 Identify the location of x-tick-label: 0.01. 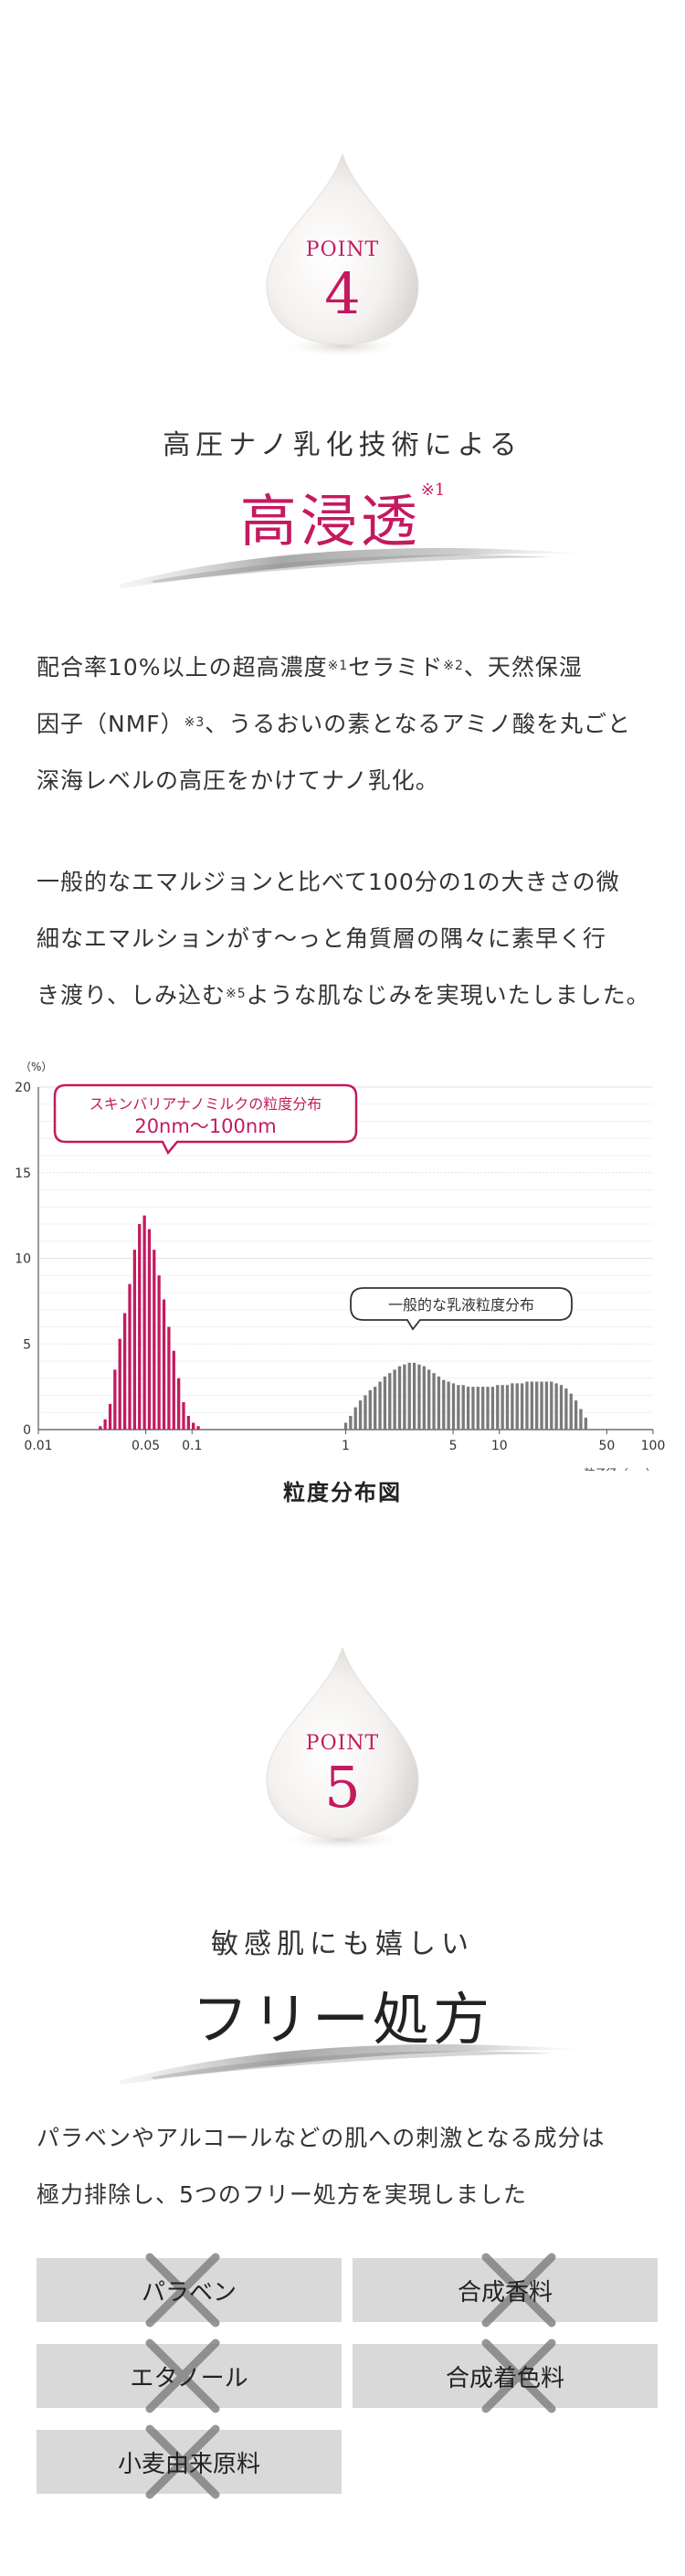
(38, 1446).